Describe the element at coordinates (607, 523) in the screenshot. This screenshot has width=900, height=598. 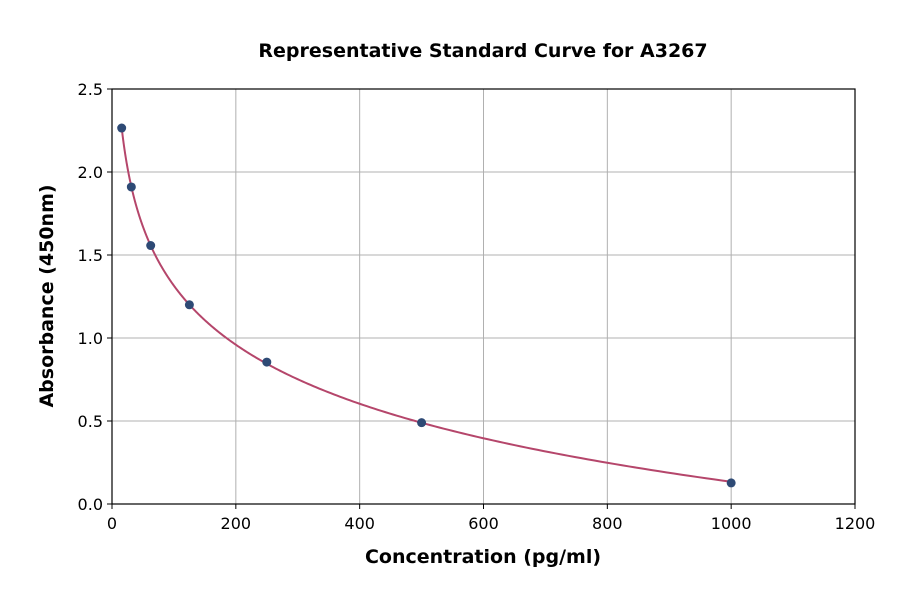
I see `x-tick-label: 800` at that location.